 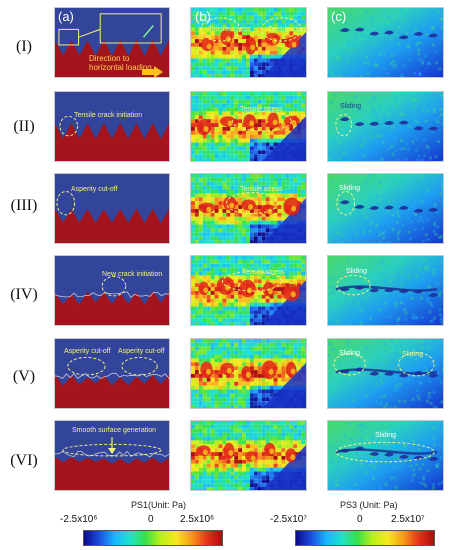 What do you see at coordinates (357, 271) in the screenshot?
I see `annotation-sliding-4: Sliding` at bounding box center [357, 271].